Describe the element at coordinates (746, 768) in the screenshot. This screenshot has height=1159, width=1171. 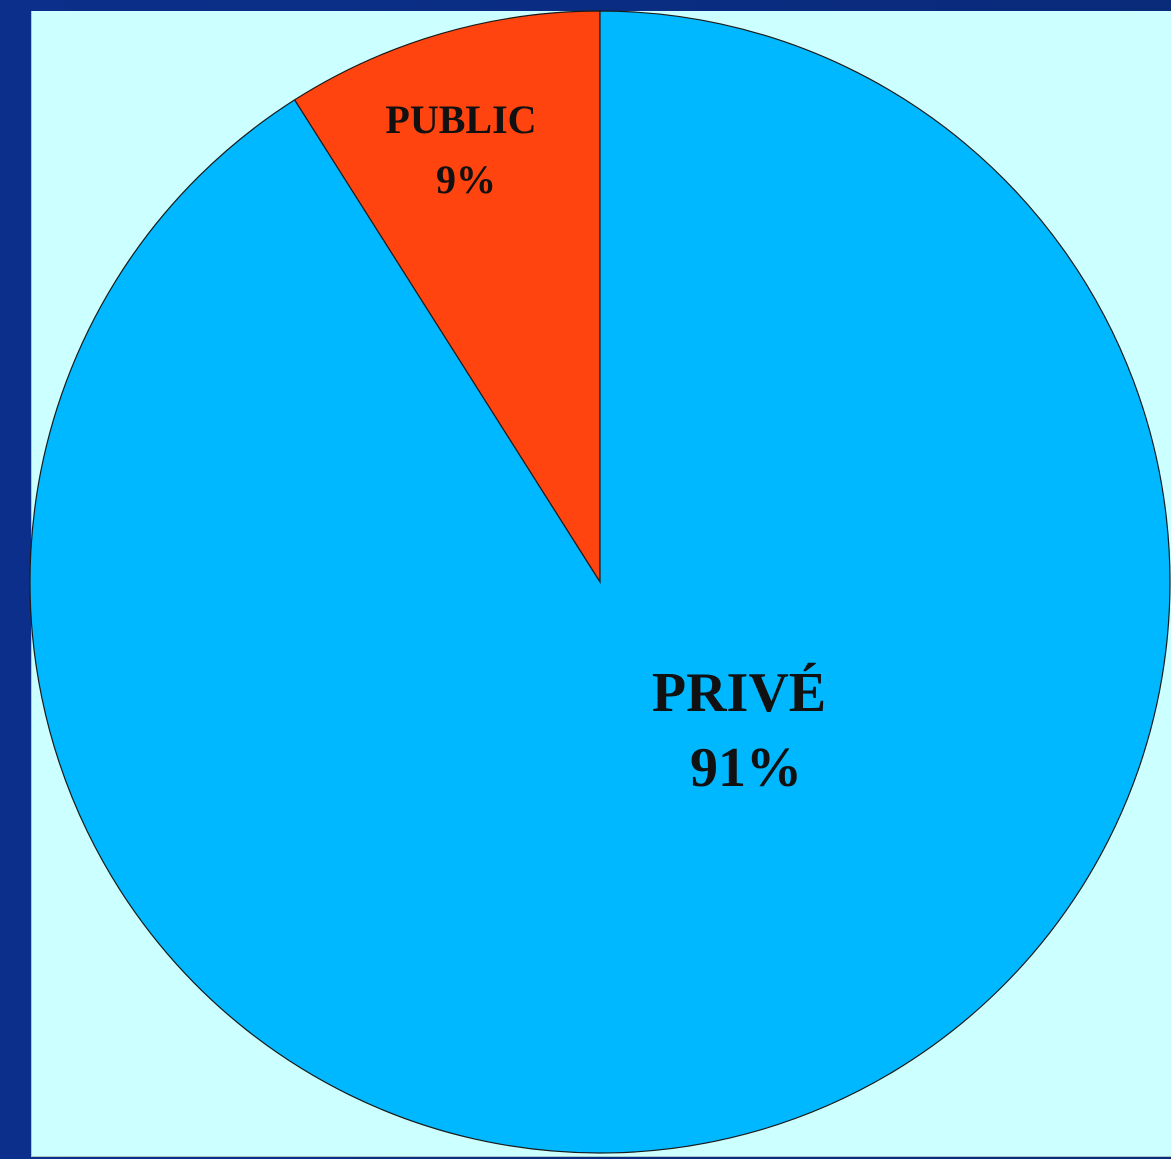
I see `prive-slice-percent: 91%` at that location.